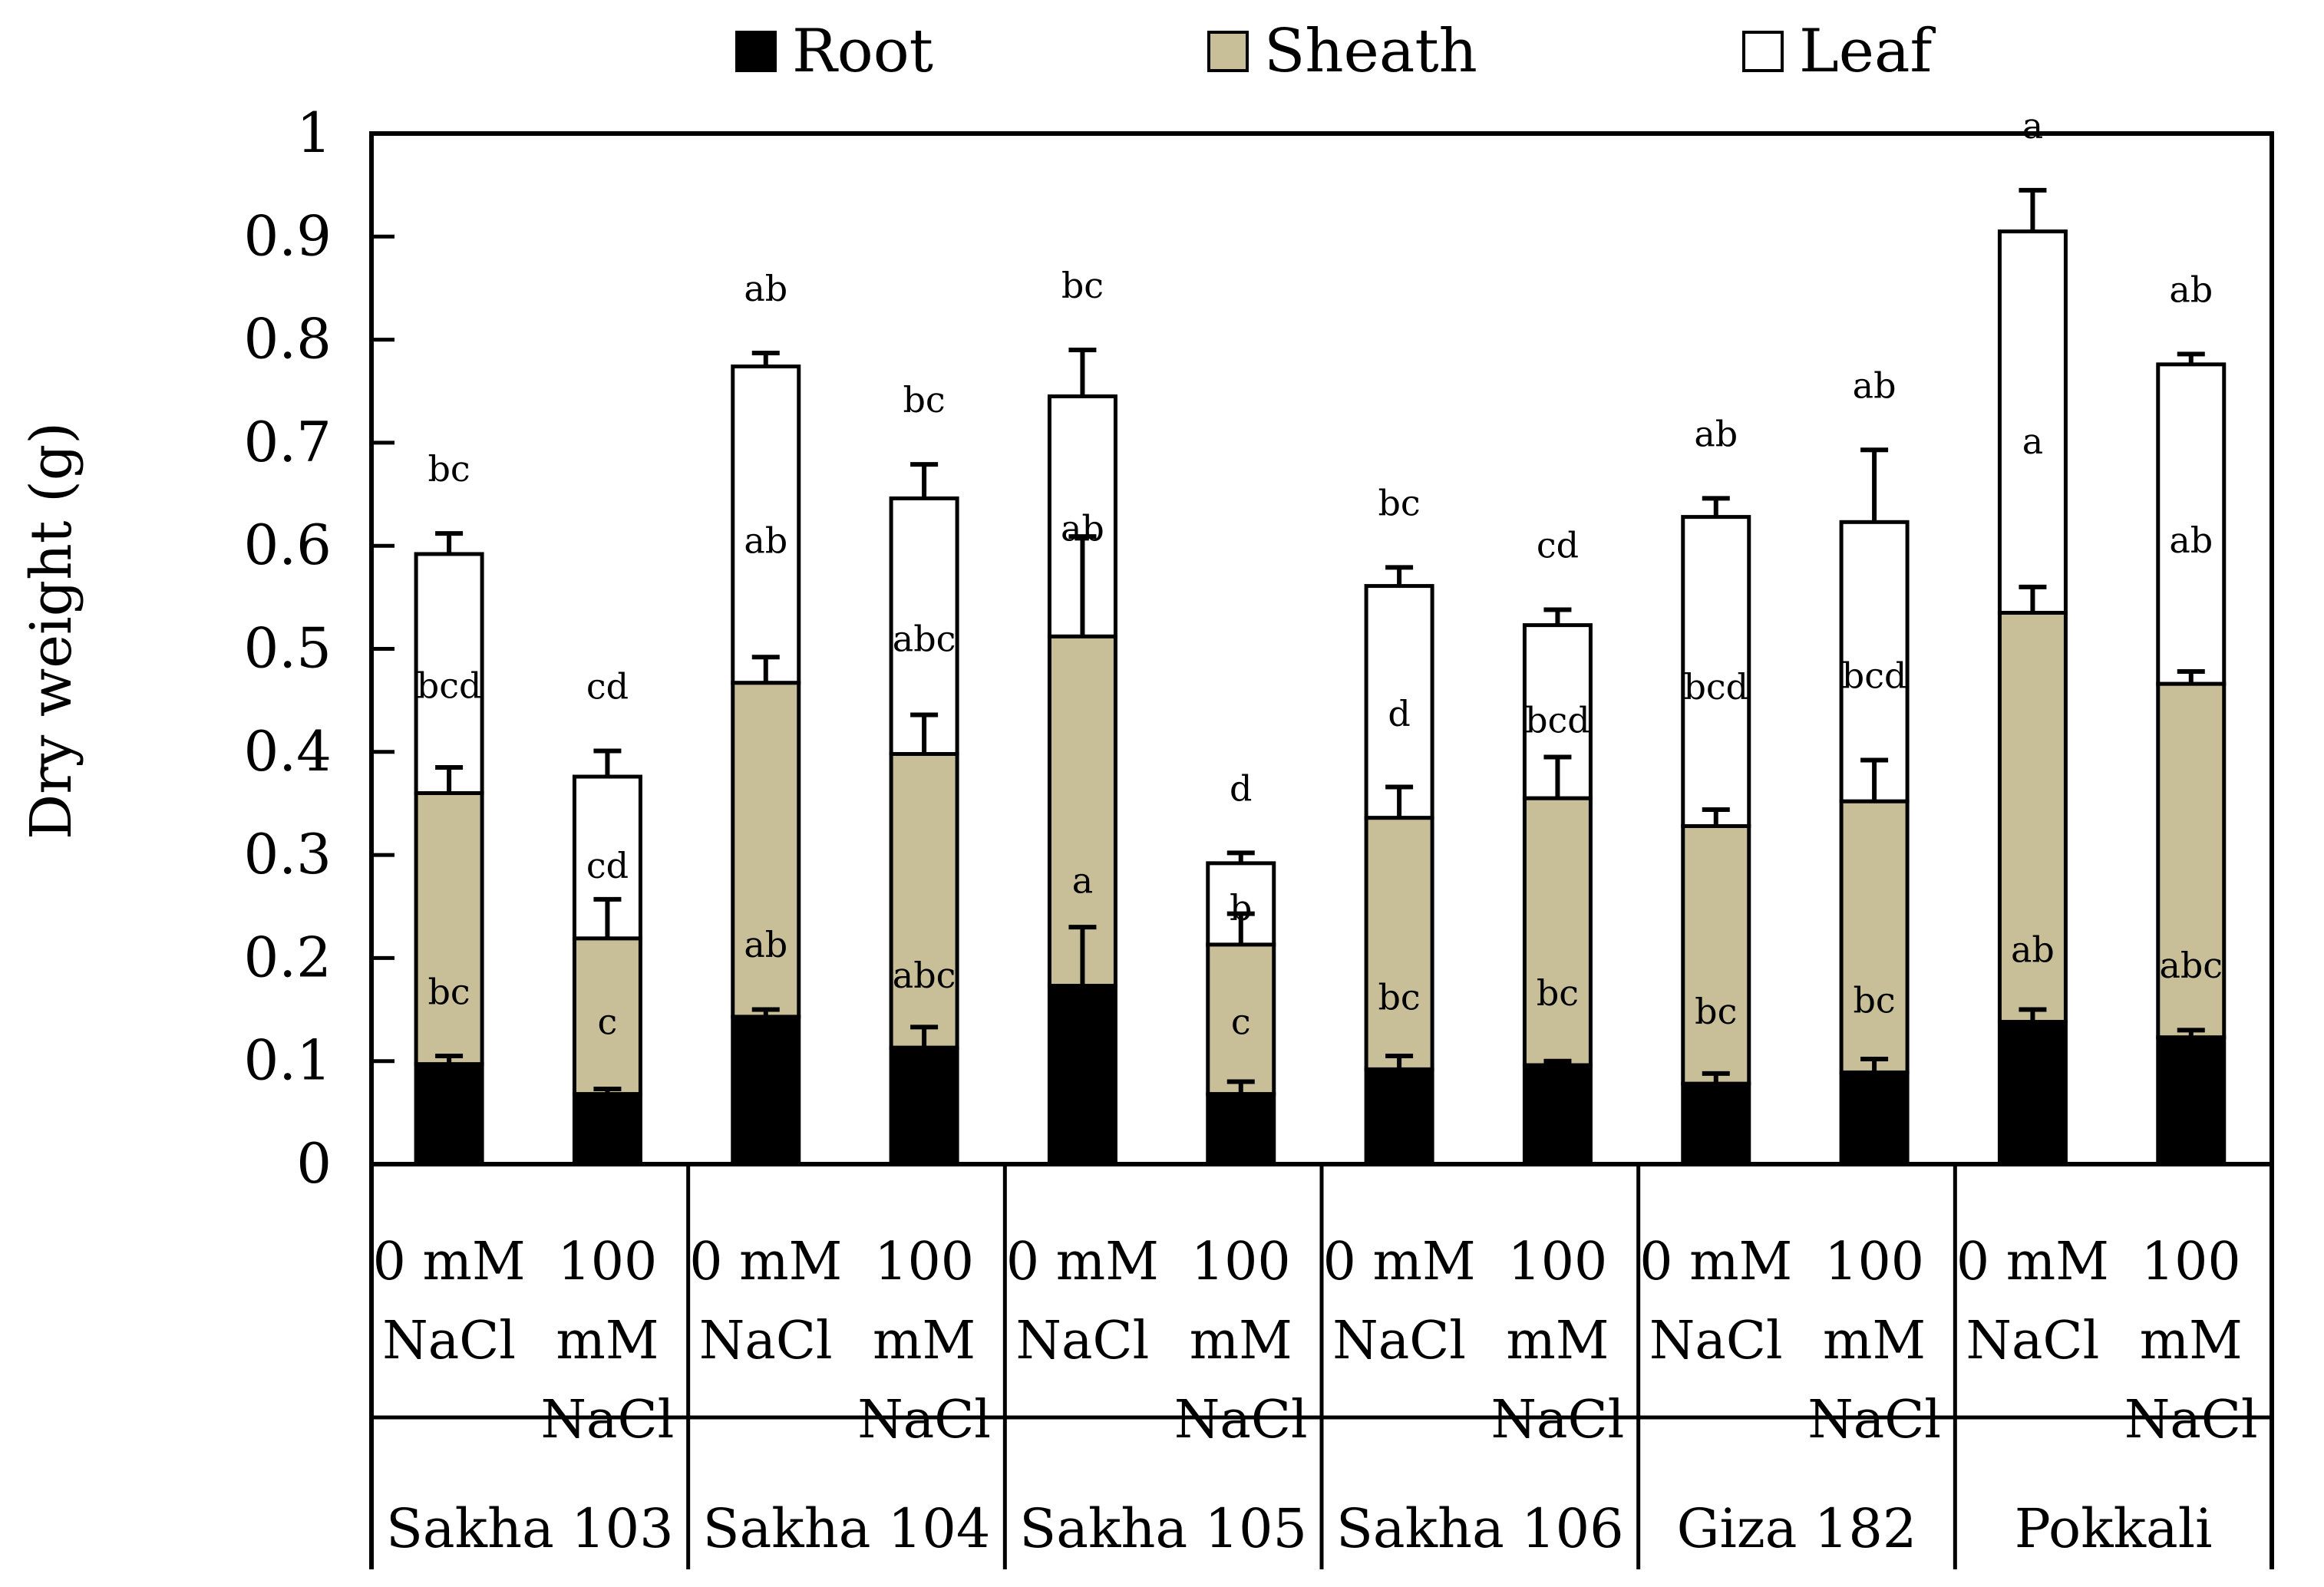  Describe the element at coordinates (847, 1529) in the screenshot. I see `cultivar-label-sakha-104: Sakha 104` at that location.